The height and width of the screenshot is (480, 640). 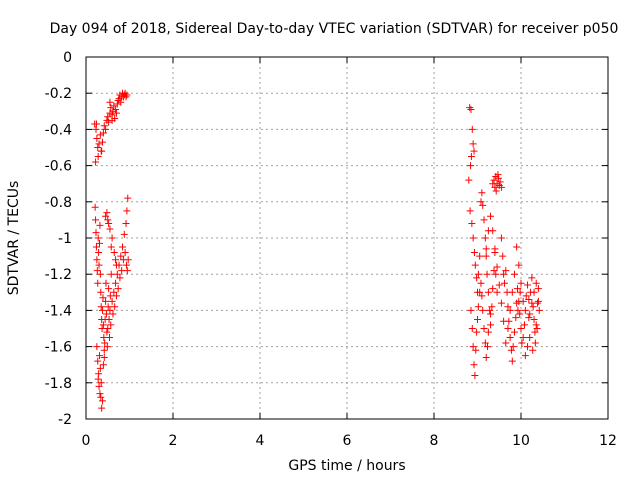 What do you see at coordinates (521, 441) in the screenshot?
I see `x-tick-label: 10` at bounding box center [521, 441].